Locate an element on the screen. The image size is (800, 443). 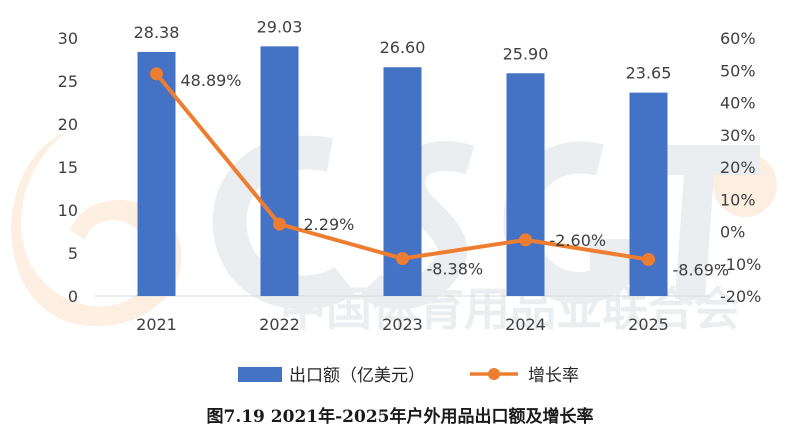
bar-data-label: 25.90 is located at coordinates (526, 53).